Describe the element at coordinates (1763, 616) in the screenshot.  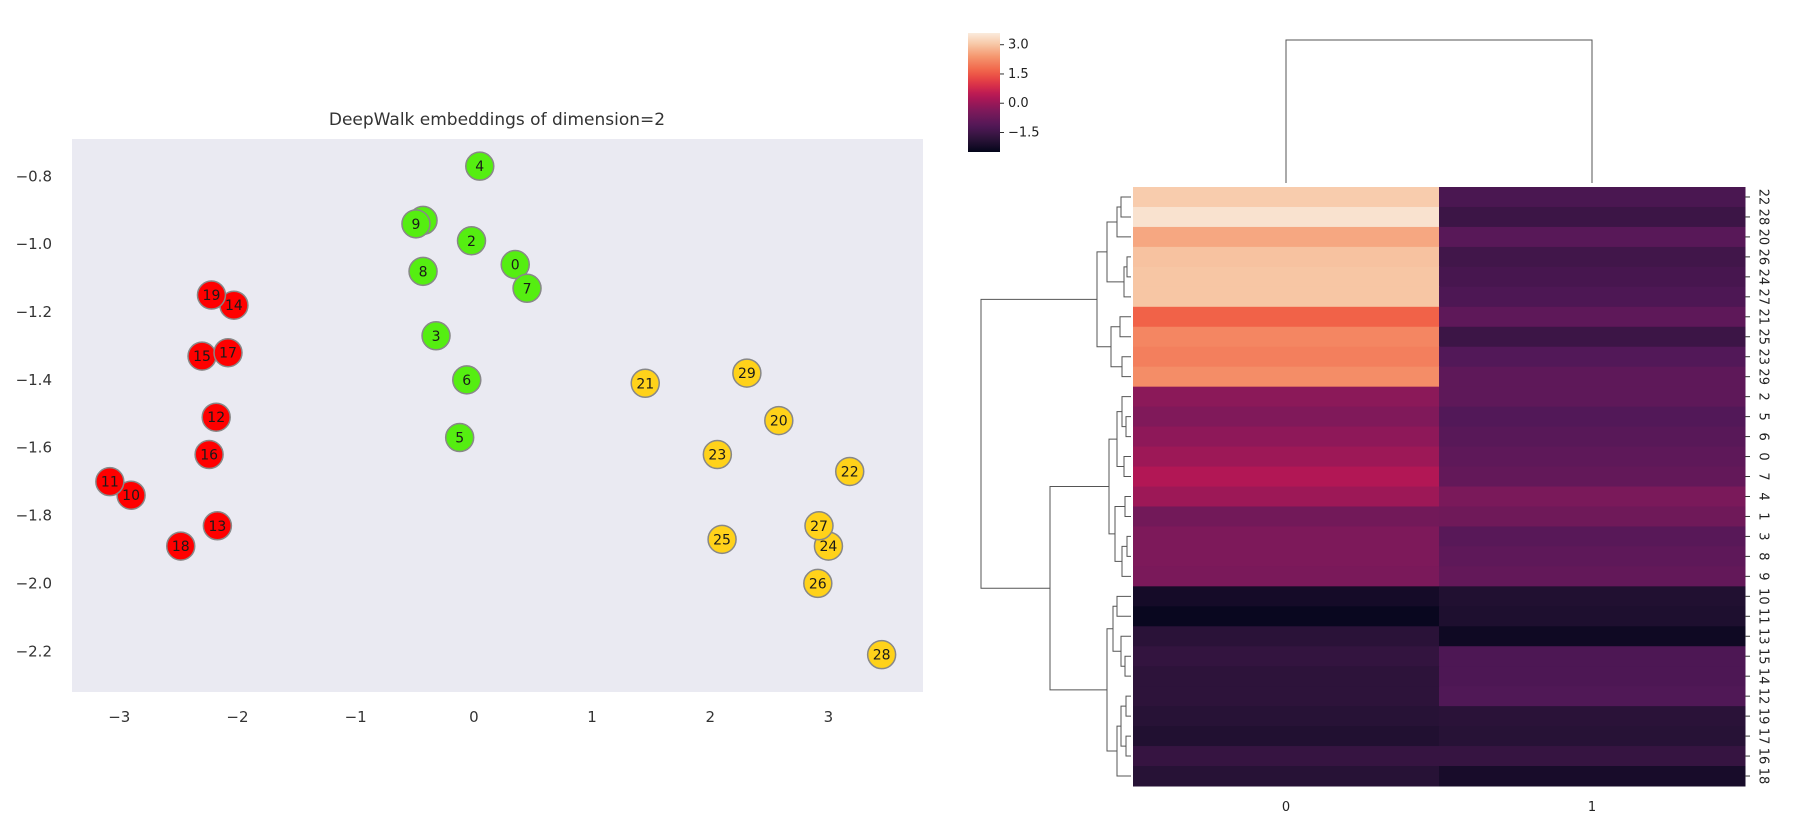
I see `heatmap-row-label: 11` at that location.